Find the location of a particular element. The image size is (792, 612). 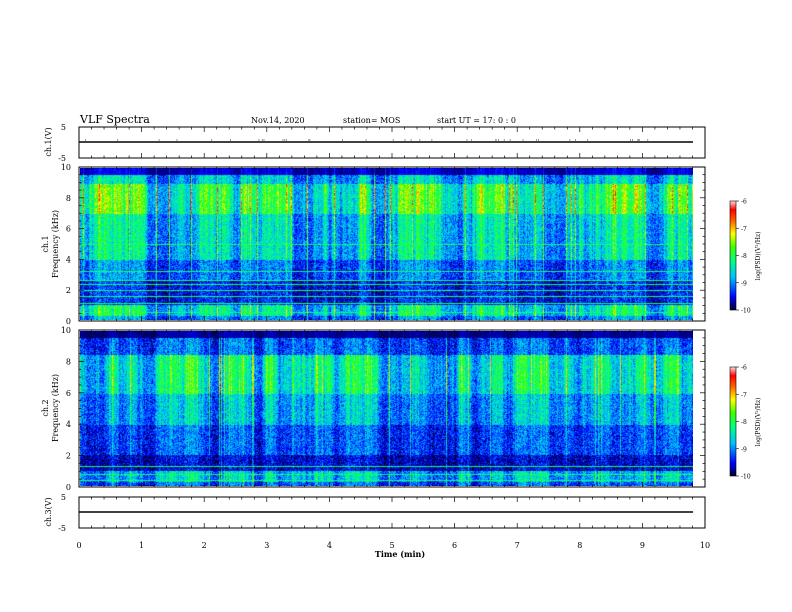

panel-ch1-voltage: 5 -5 ch.1(V) is located at coordinates (375, 143).